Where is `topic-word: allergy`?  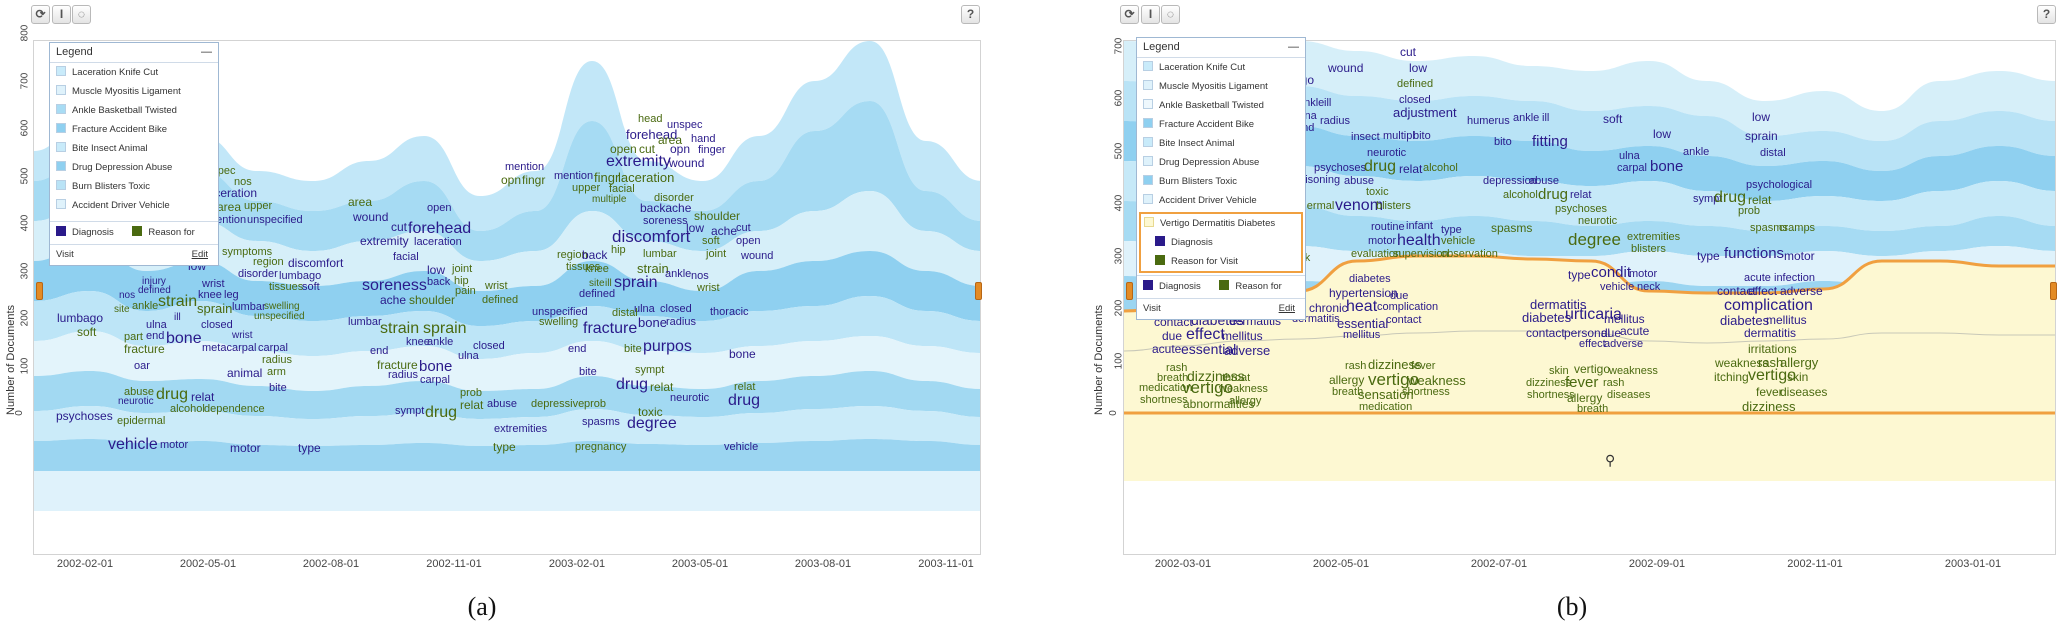
topic-word: allergy is located at coordinates (1799, 362).